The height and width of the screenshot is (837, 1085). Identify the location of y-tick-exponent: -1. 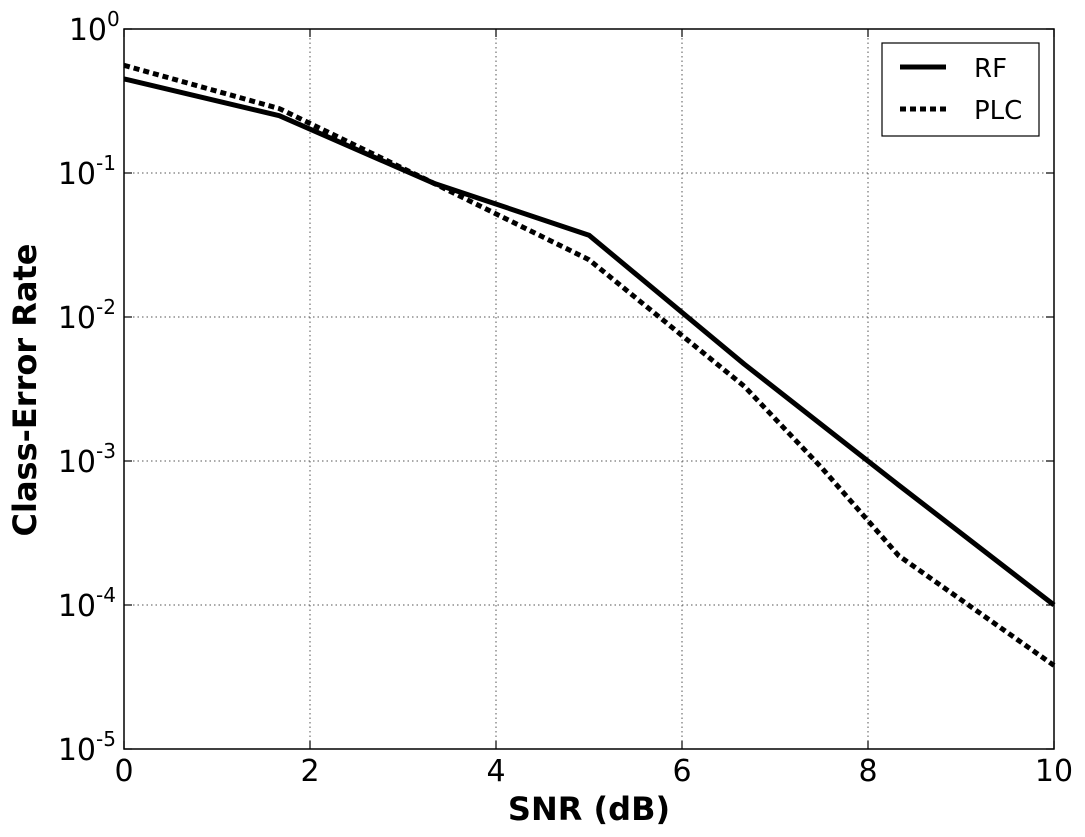
(106, 163).